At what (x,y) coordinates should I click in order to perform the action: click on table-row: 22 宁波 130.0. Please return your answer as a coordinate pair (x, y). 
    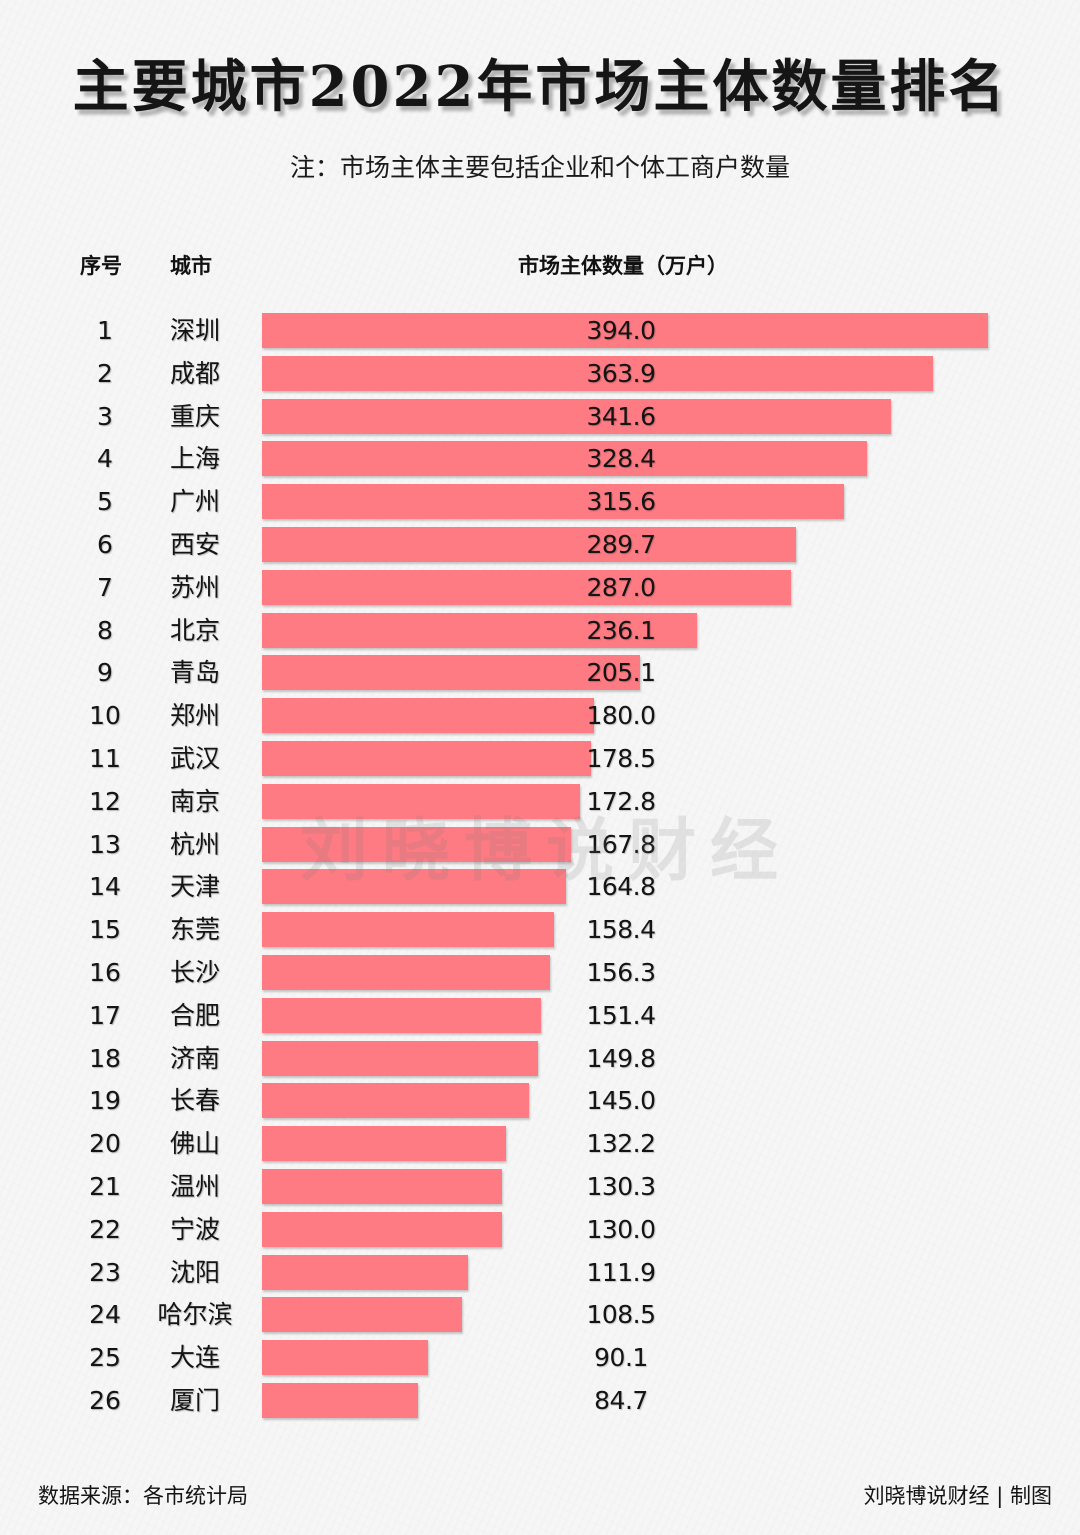
    Looking at the image, I should click on (540, 1229).